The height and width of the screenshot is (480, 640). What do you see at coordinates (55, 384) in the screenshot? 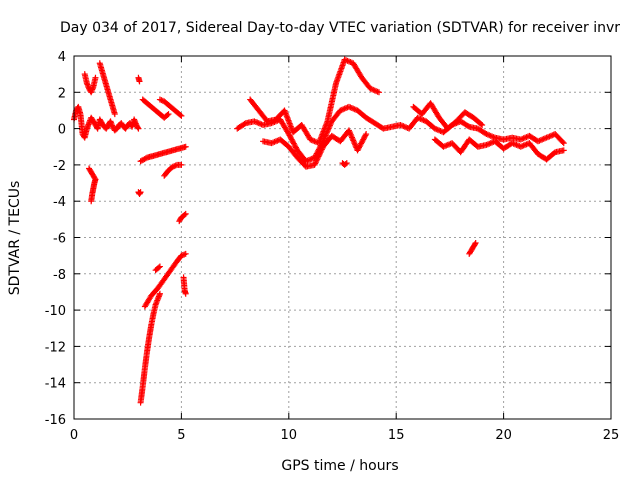
I see `y-tick-label: -14` at bounding box center [55, 384].